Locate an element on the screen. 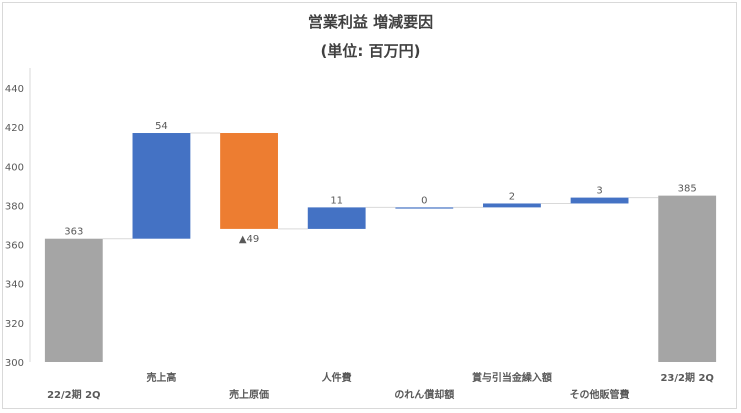  y-tick-label: 400 is located at coordinates (14, 167).